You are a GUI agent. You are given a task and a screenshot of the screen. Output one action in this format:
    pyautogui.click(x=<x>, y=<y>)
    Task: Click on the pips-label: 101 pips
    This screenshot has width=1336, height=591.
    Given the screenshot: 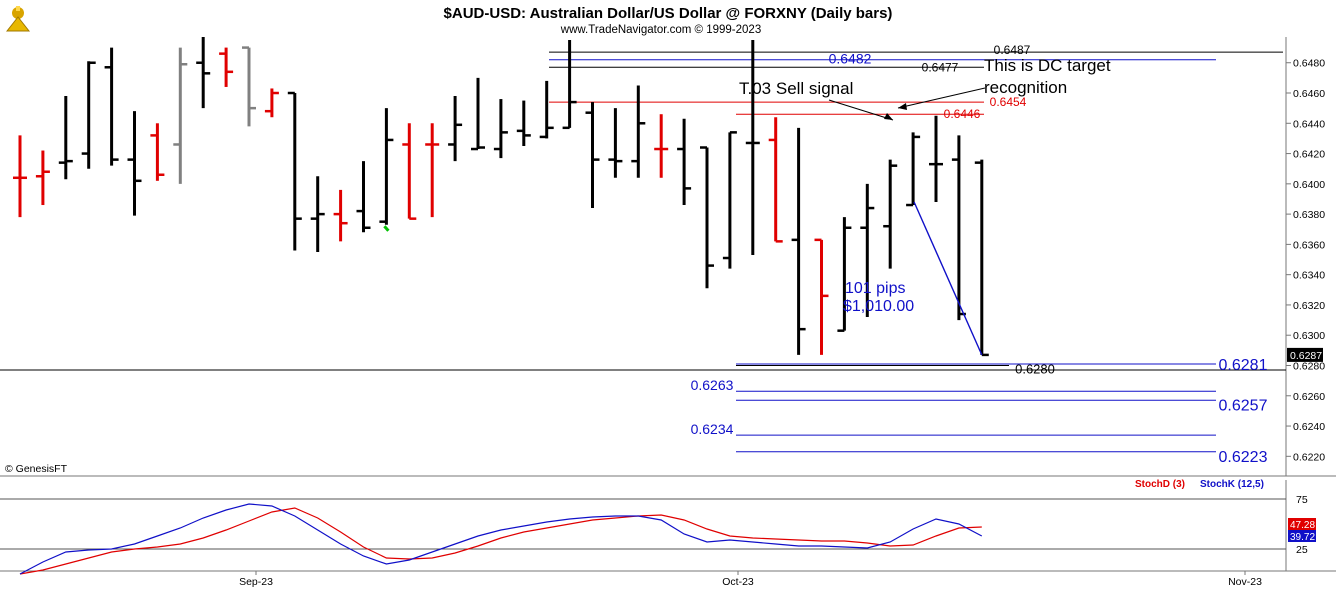 What is the action you would take?
    pyautogui.click(x=875, y=288)
    